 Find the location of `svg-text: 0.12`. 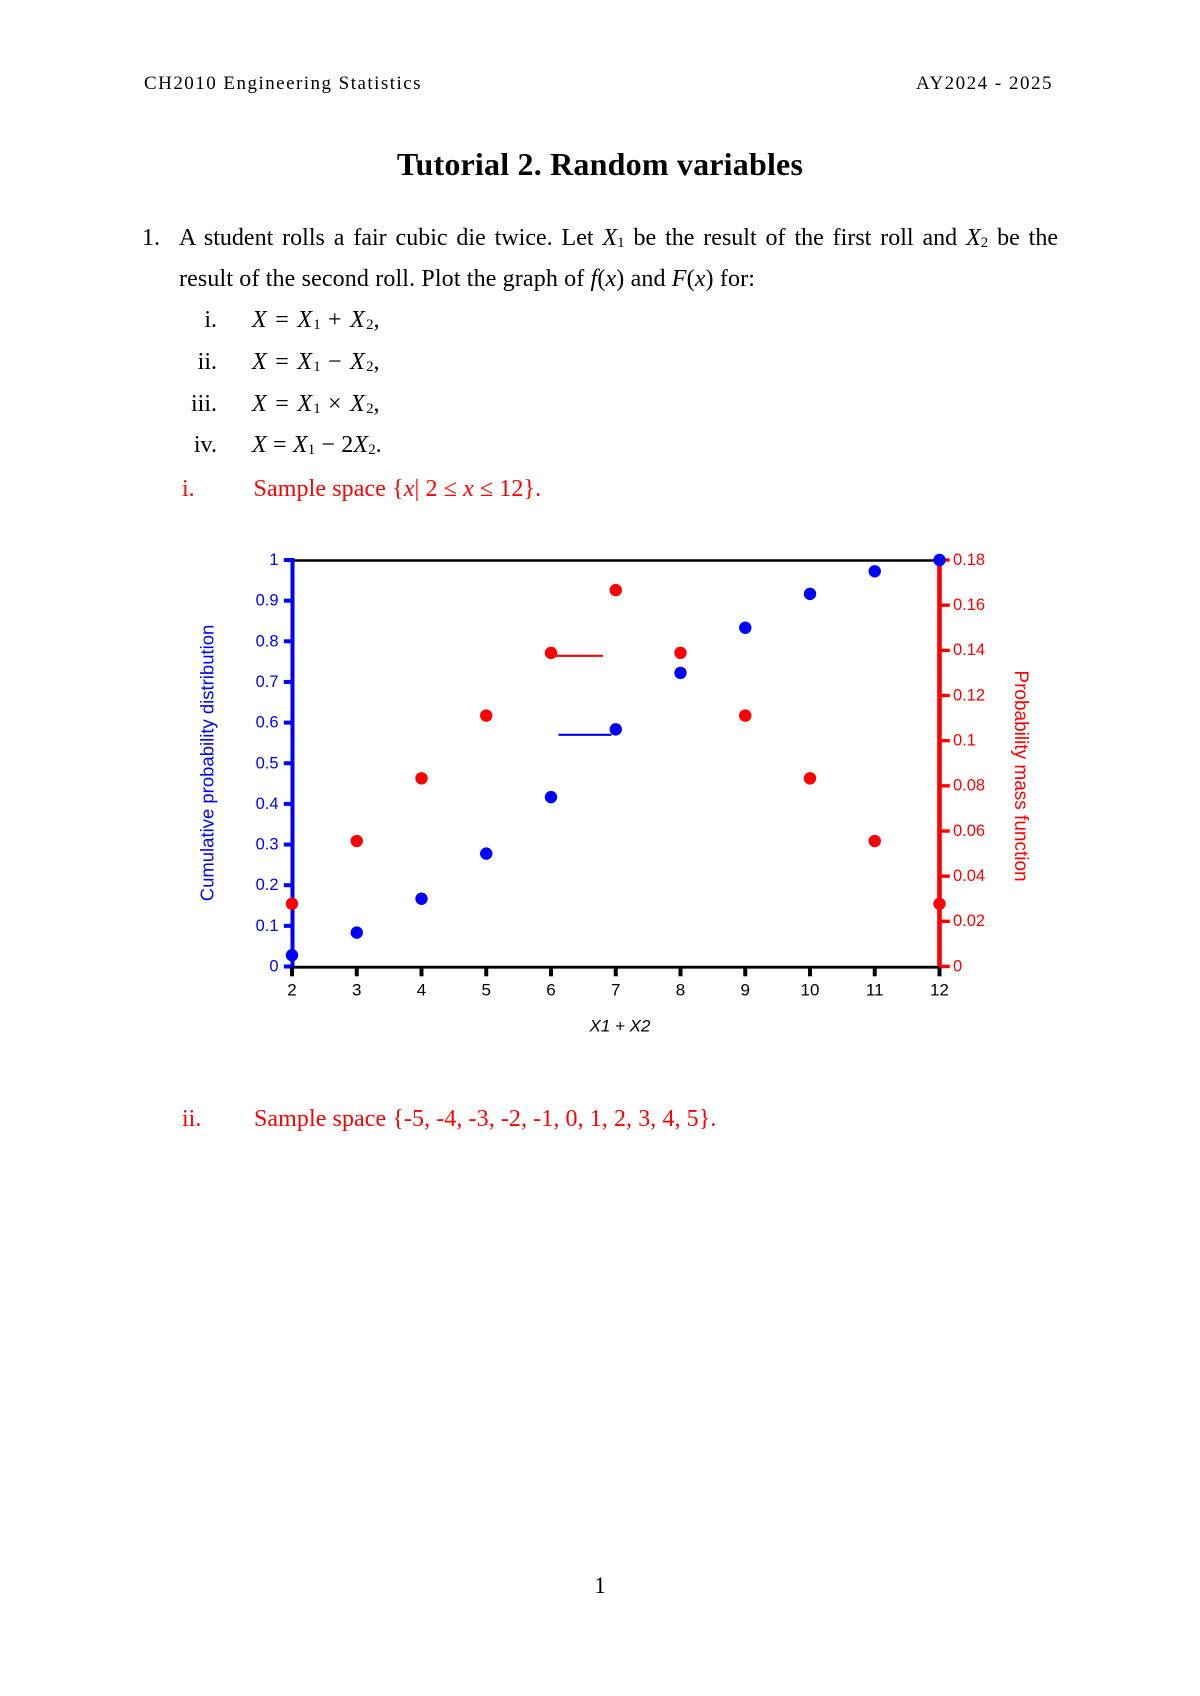

svg-text: 0.12 is located at coordinates (969, 695).